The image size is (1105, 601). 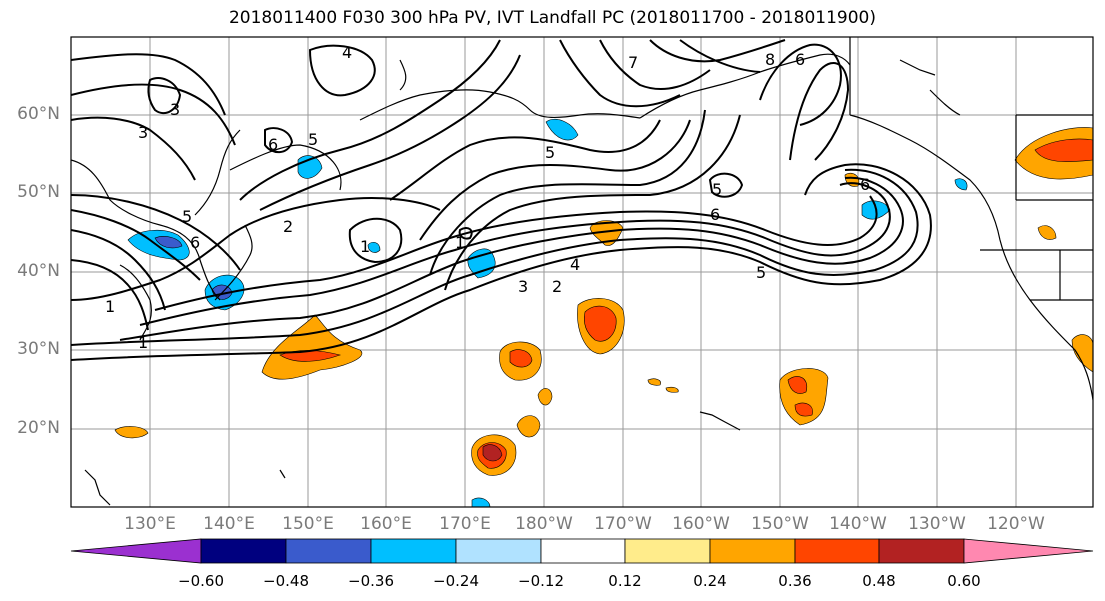 I want to click on colorbar-tick-label: −0.24, so click(x=456, y=581).